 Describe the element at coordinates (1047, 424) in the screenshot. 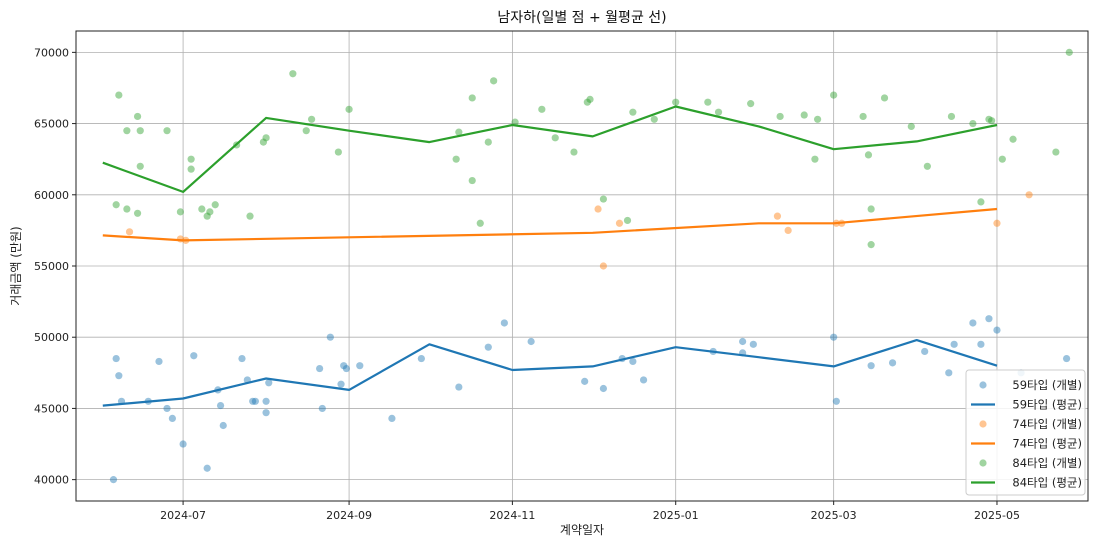

I see `legend-label-point-74: 74타입 (개별)` at that location.